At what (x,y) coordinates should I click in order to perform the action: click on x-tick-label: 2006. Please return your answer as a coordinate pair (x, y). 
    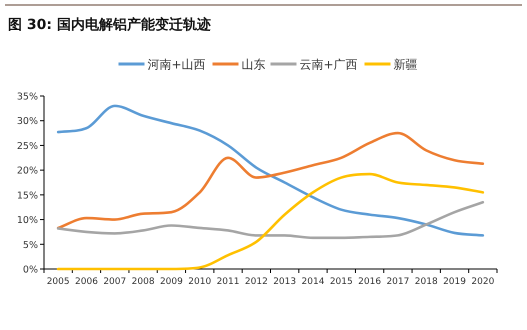
    Looking at the image, I should click on (86, 282).